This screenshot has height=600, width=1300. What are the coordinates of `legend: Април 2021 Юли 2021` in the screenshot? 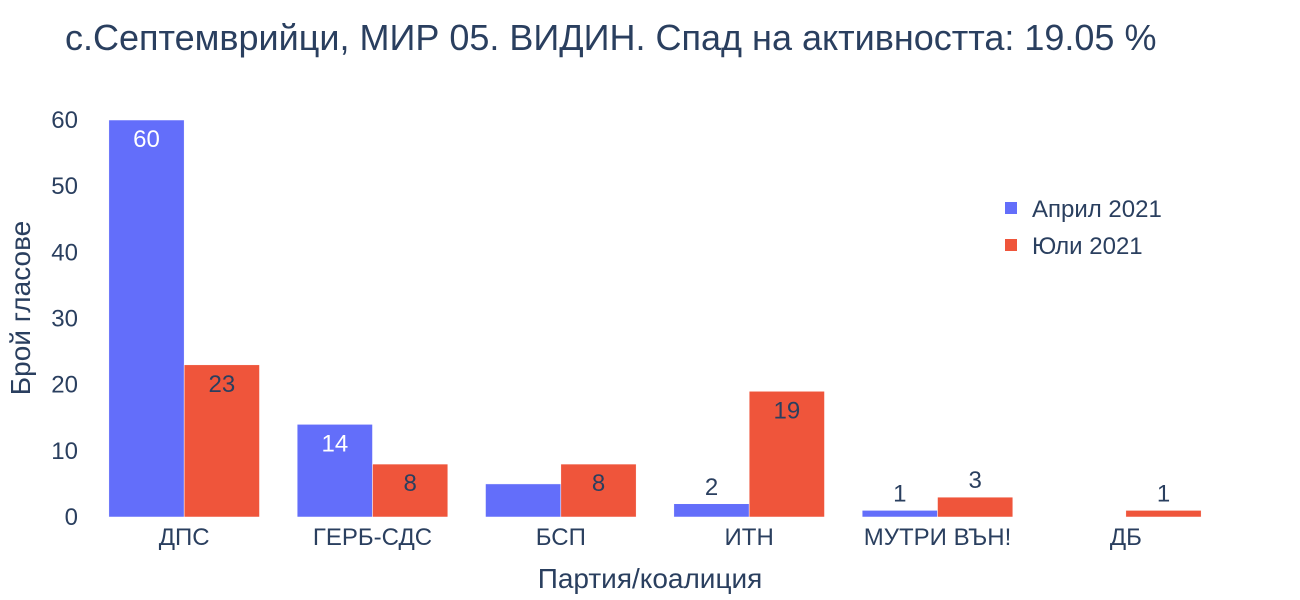 It's located at (1083, 228).